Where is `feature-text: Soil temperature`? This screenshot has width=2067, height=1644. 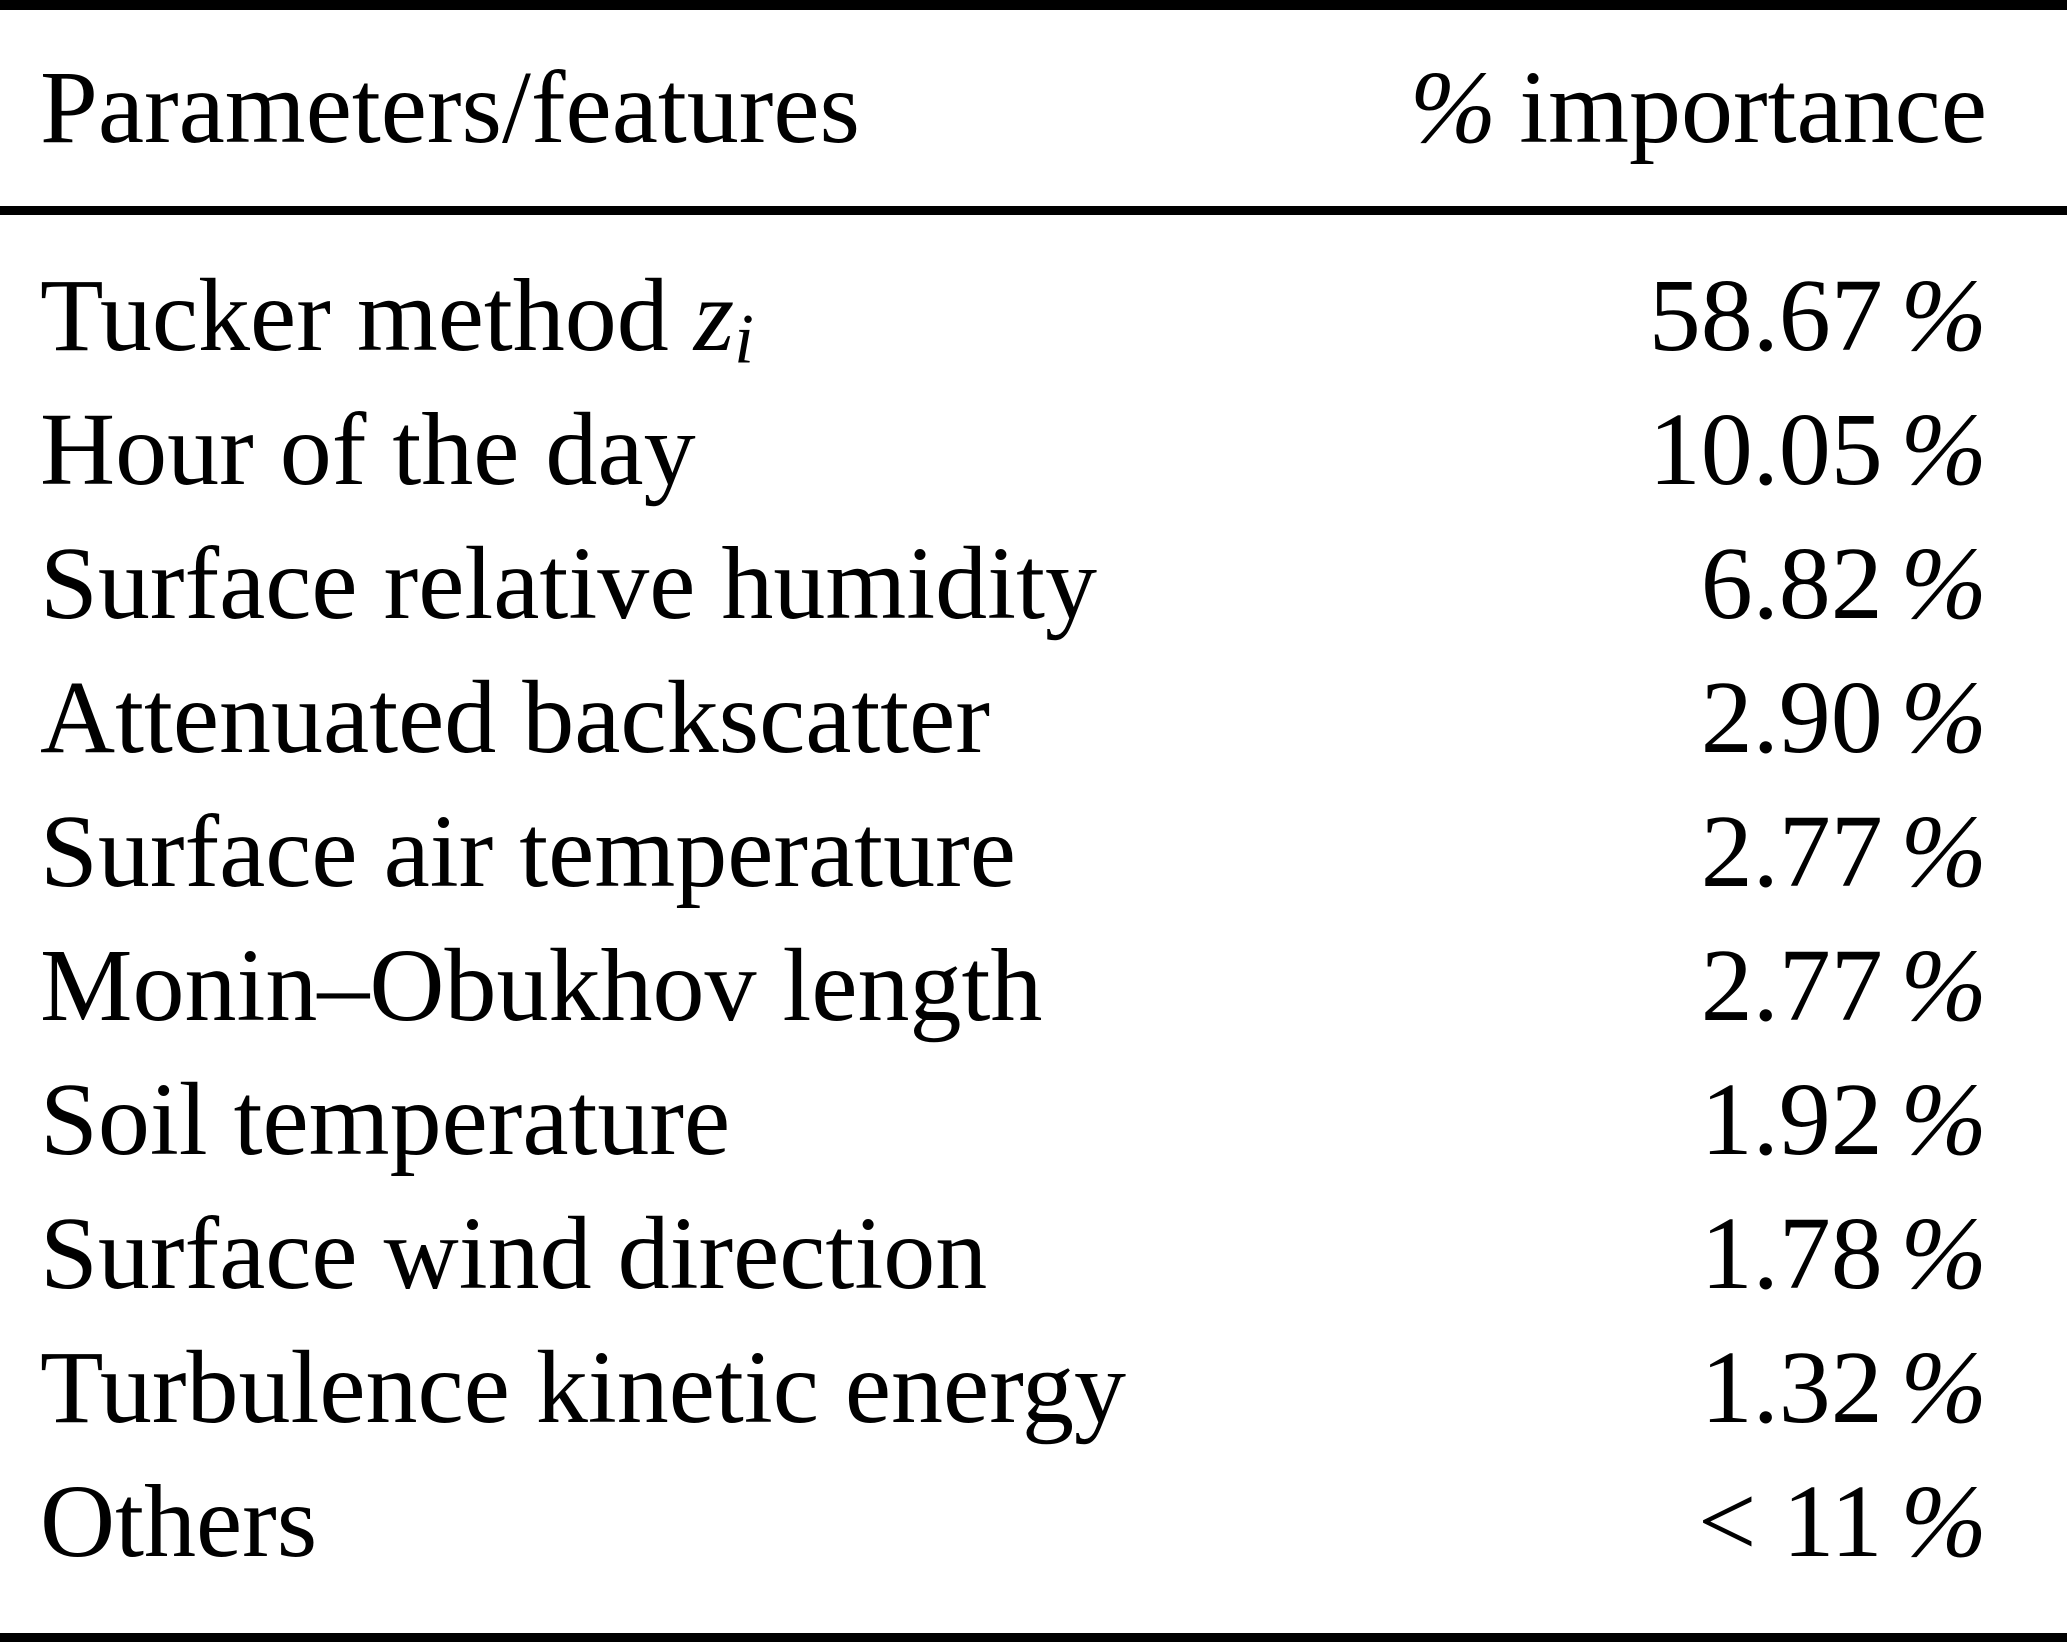
feature-text: Soil temperature is located at coordinates (385, 1119).